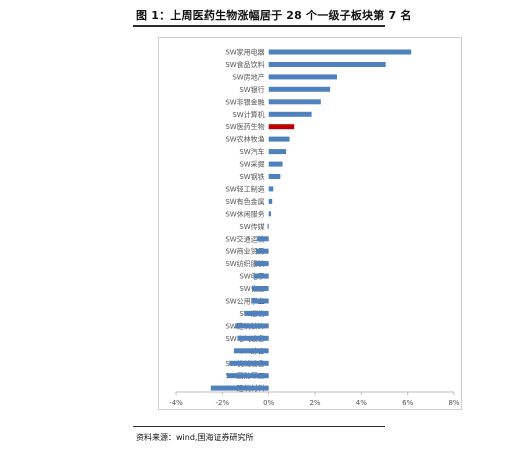 The image size is (505, 450). I want to click on category-label: SW化工, so click(251, 288).